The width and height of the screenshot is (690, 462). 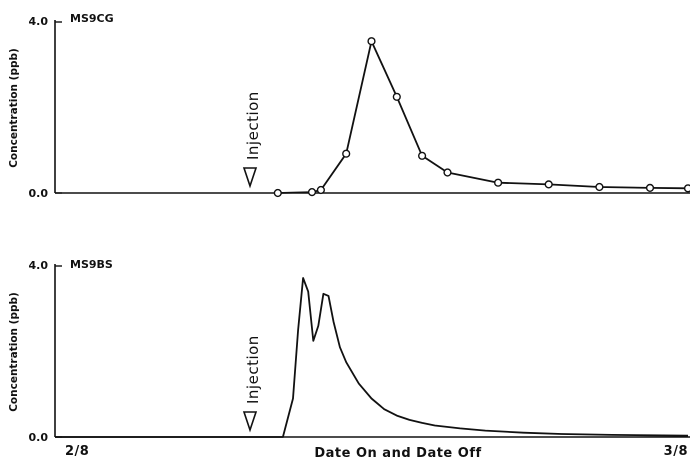 What do you see at coordinates (91, 264) in the screenshot?
I see `panel-title: MS9BS` at bounding box center [91, 264].